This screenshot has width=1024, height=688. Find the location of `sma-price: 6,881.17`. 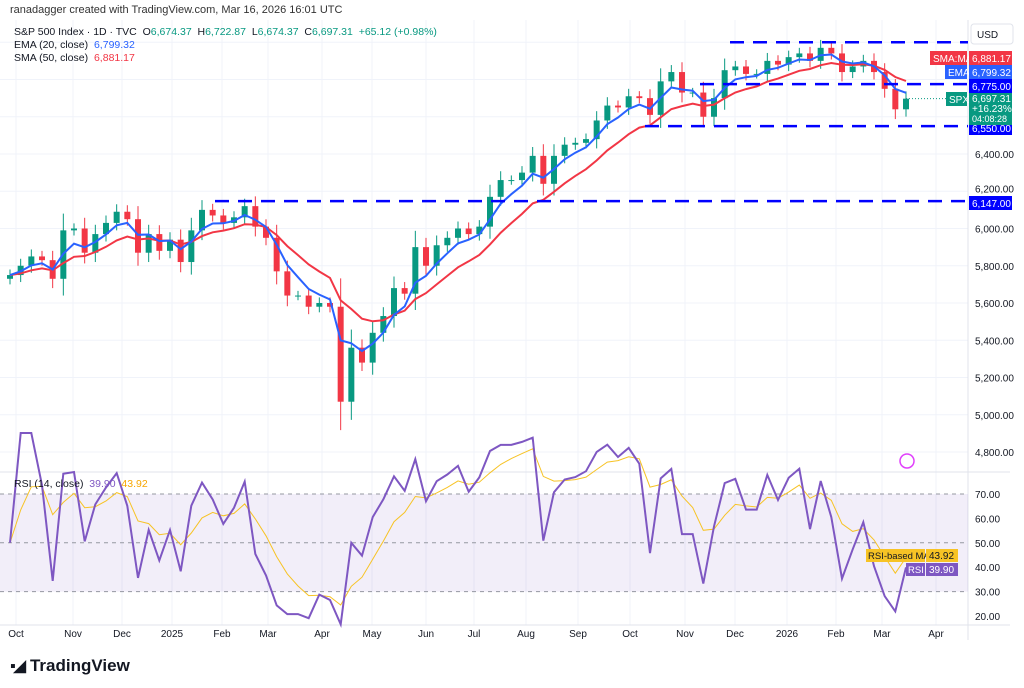

sma-price: 6,881.17 is located at coordinates (991, 59).